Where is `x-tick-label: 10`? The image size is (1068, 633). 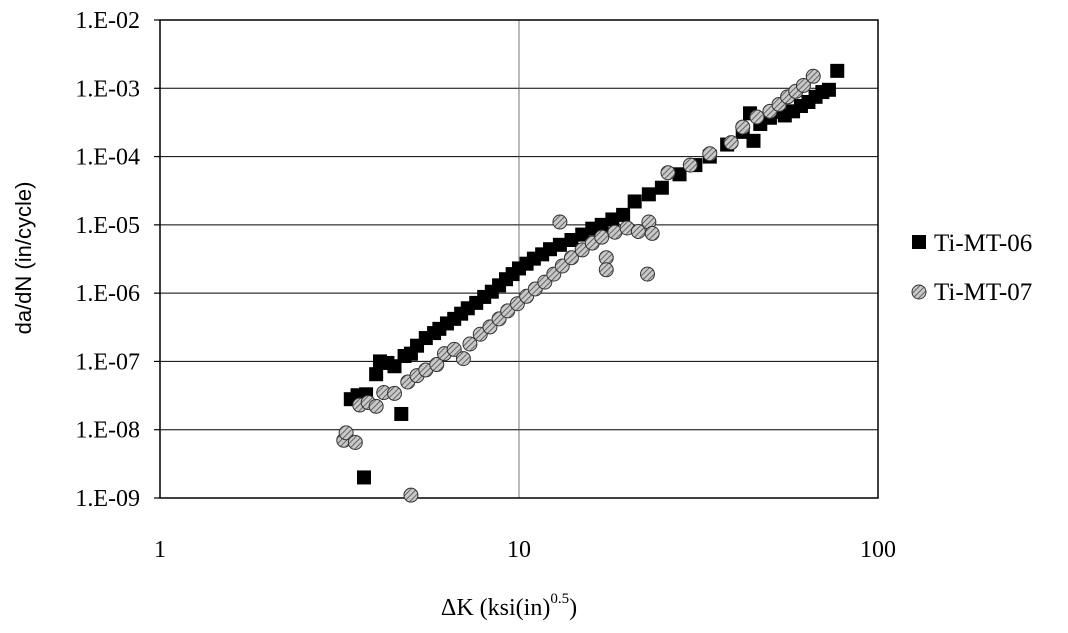 x-tick-label: 10 is located at coordinates (519, 550).